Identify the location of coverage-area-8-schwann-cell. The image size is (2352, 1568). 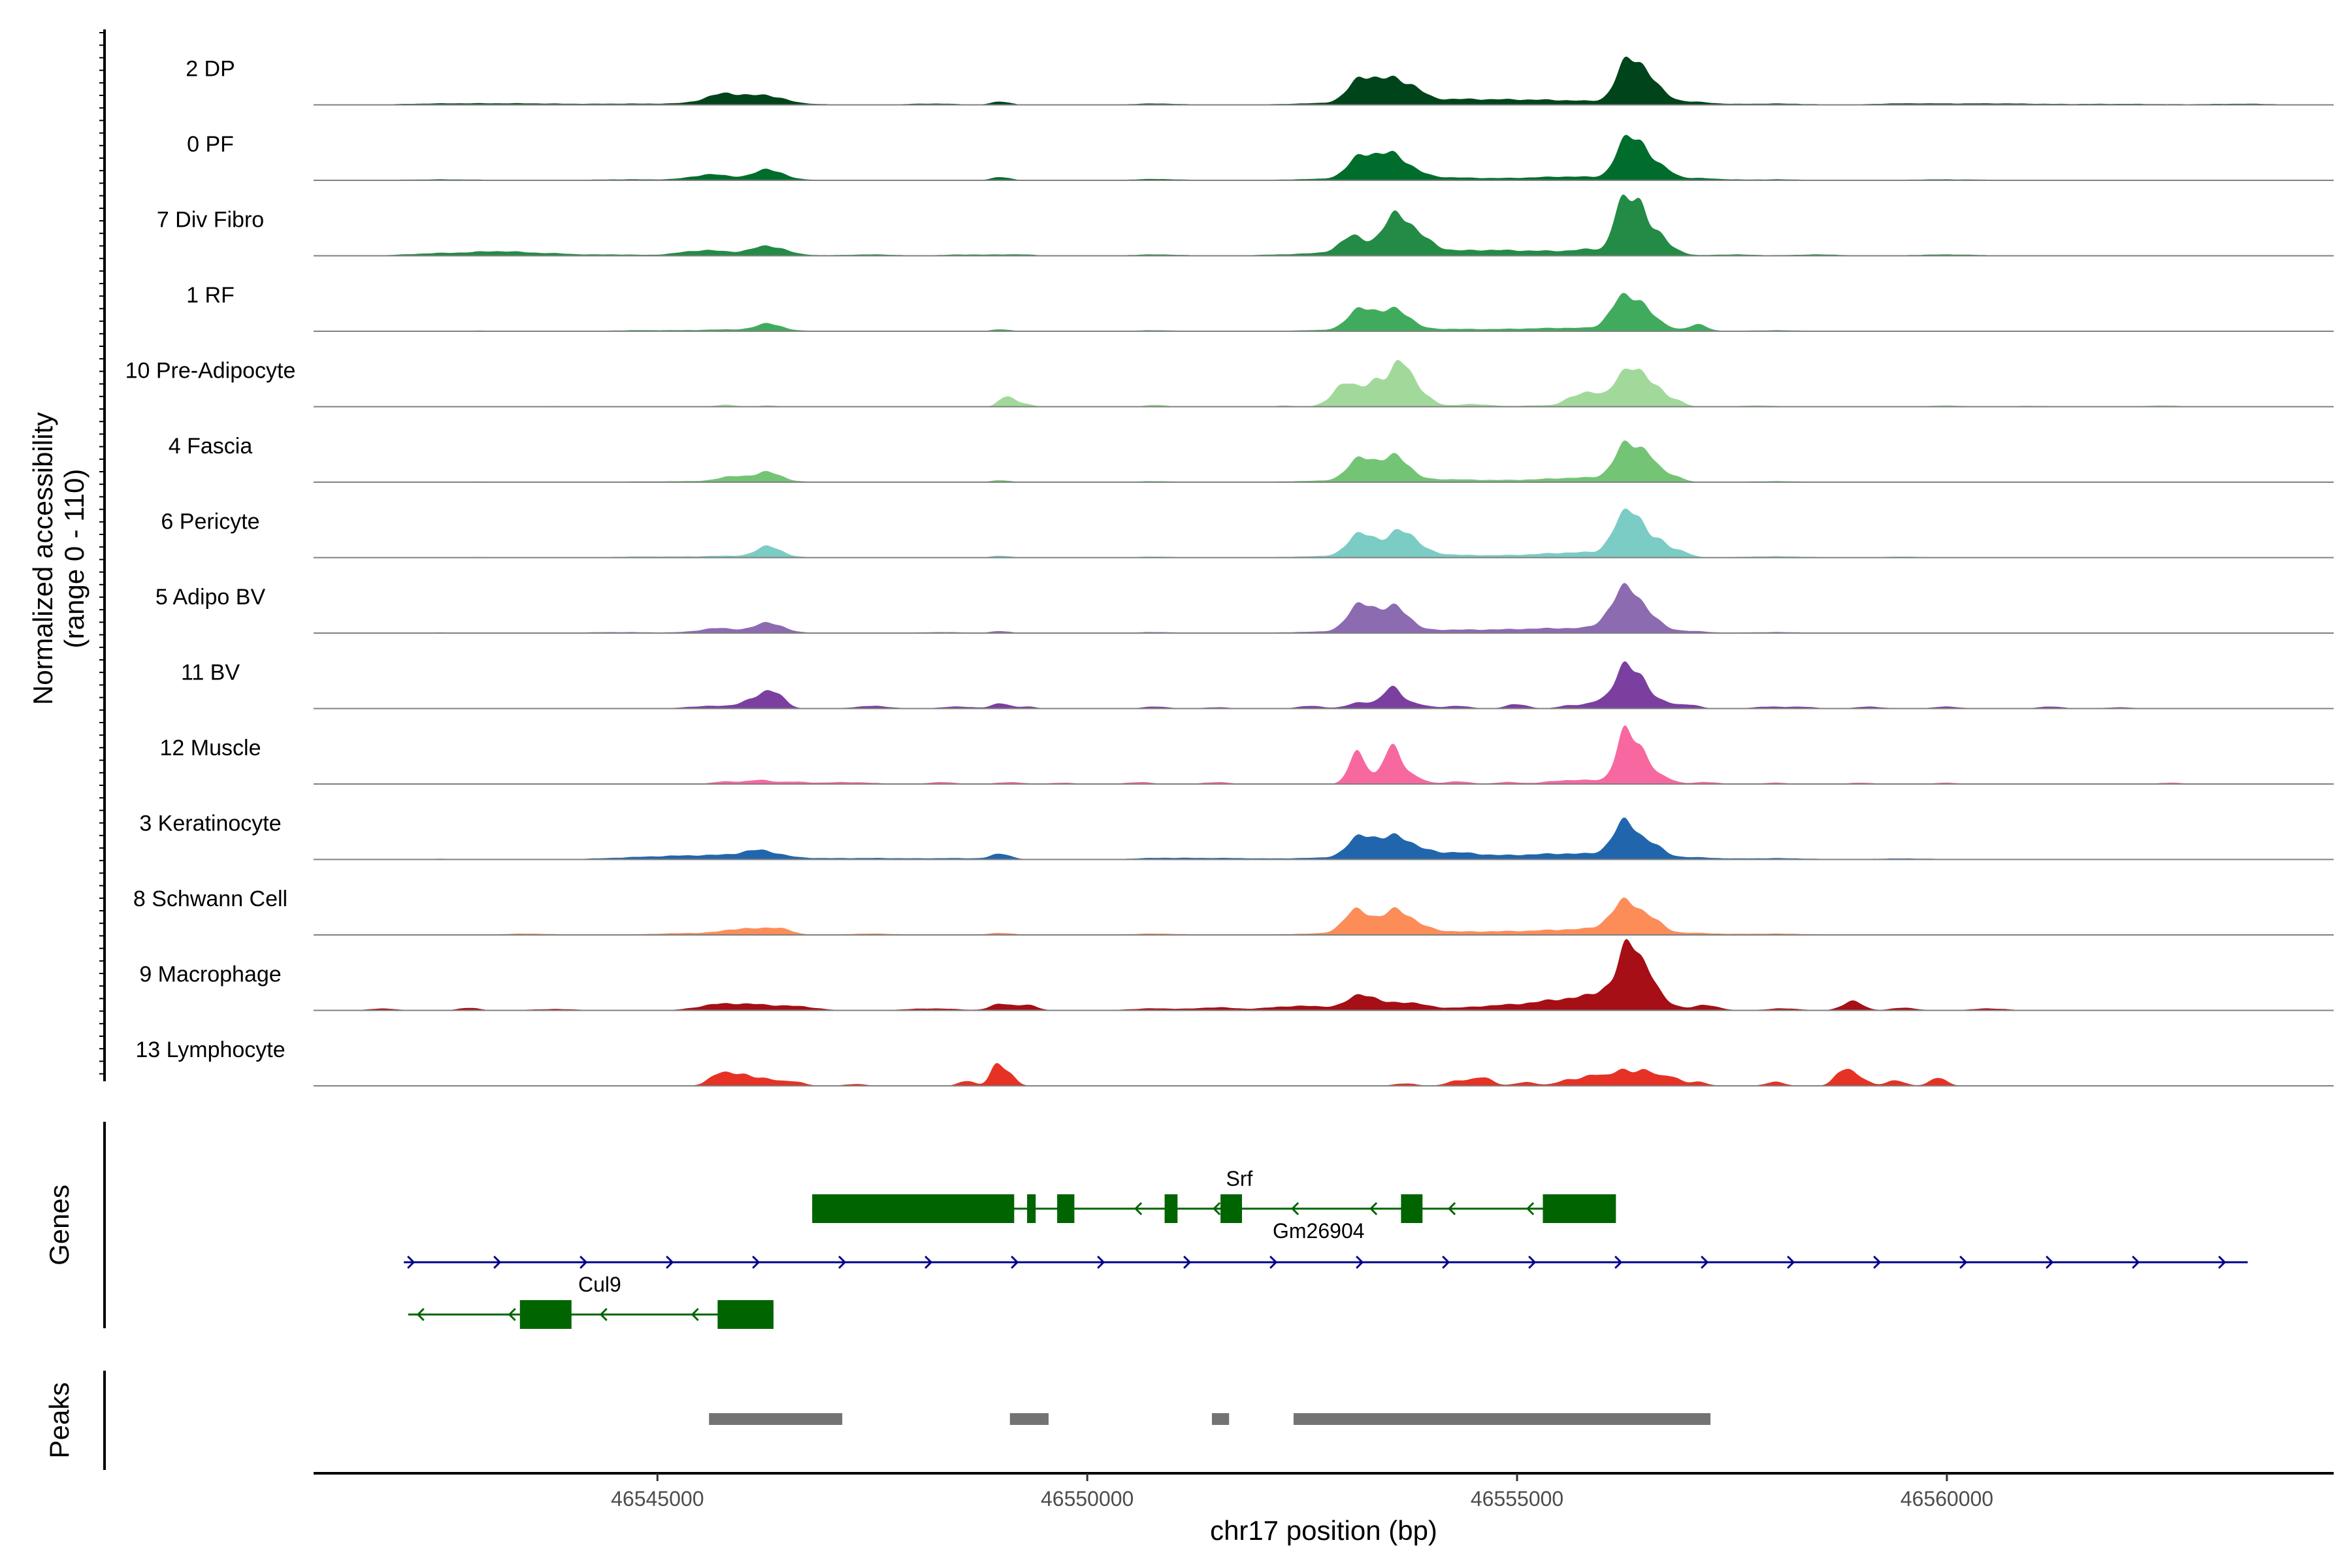
(1324, 916).